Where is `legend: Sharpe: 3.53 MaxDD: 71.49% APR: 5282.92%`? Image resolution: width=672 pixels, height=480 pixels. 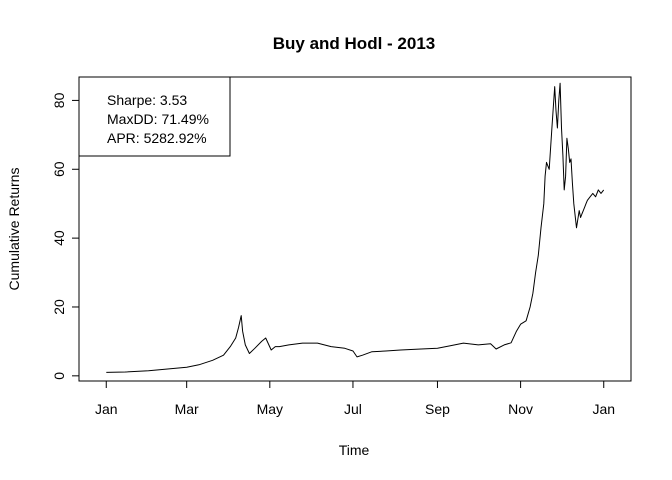 legend: Sharpe: 3.53 MaxDD: 71.49% APR: 5282.92% is located at coordinates (154, 116).